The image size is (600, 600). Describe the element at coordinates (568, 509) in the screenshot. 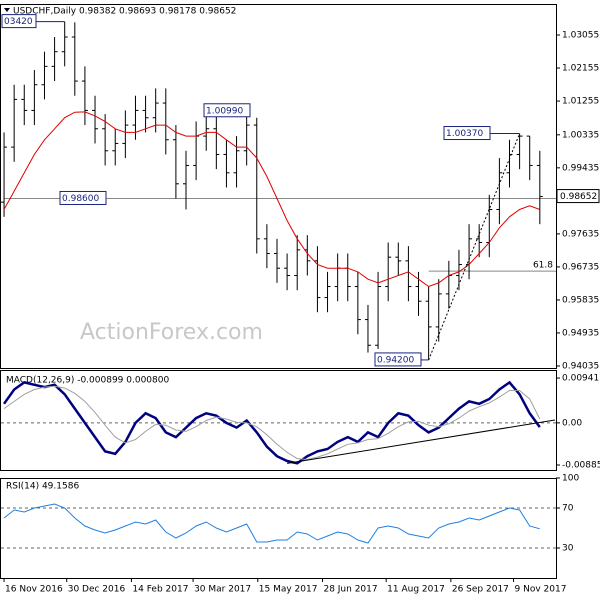

I see `y-tick-label: 70` at that location.